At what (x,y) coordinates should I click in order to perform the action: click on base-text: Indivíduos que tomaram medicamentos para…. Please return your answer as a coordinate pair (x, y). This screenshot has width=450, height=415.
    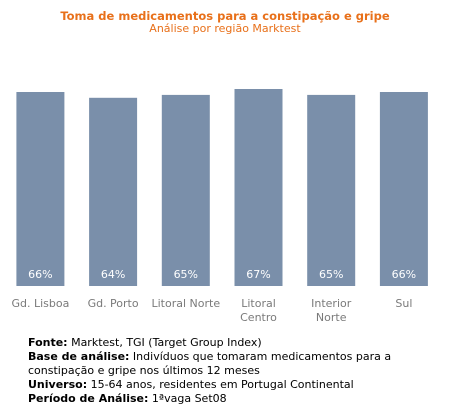
    Looking at the image, I should click on (210, 363).